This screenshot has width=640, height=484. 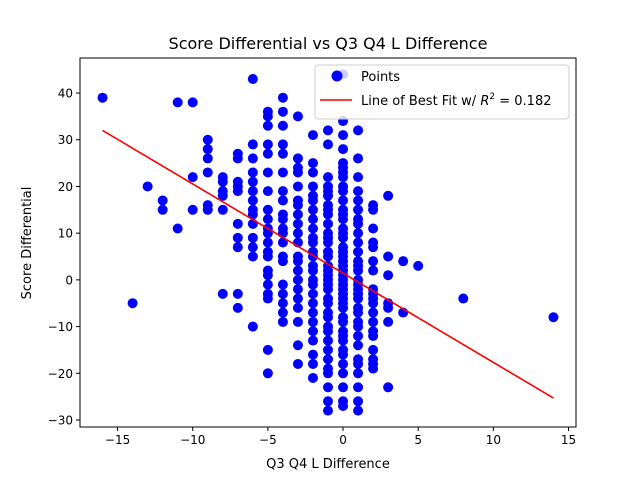 I want to click on legend-points-marker, so click(x=337, y=76).